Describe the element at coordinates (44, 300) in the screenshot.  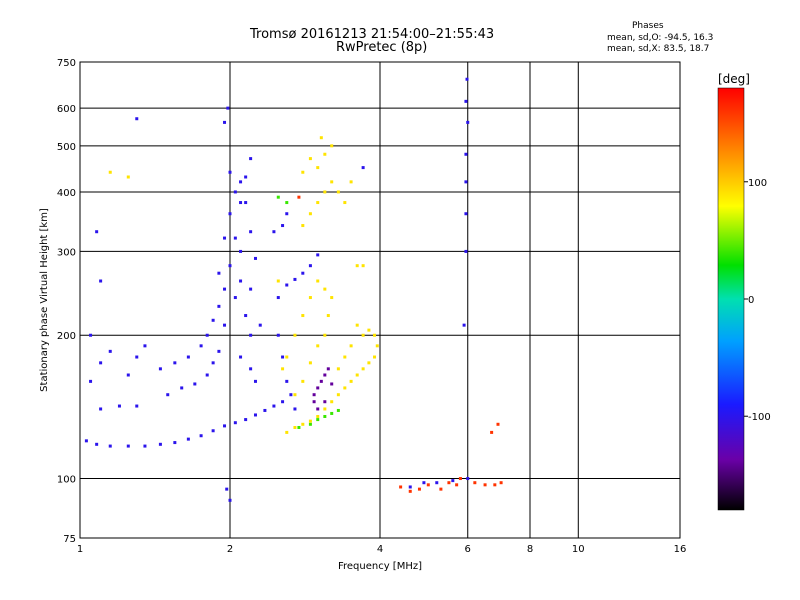
I see `y-axis-label: Stationary phase Virtual Height [km]` at that location.